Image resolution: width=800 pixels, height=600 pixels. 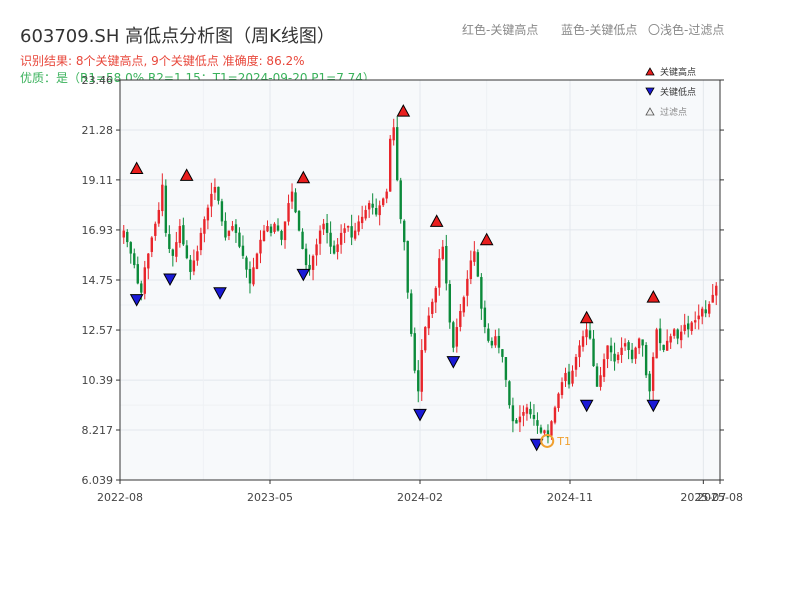 I want to click on legend-filtered-symbol, so click(x=650, y=111).